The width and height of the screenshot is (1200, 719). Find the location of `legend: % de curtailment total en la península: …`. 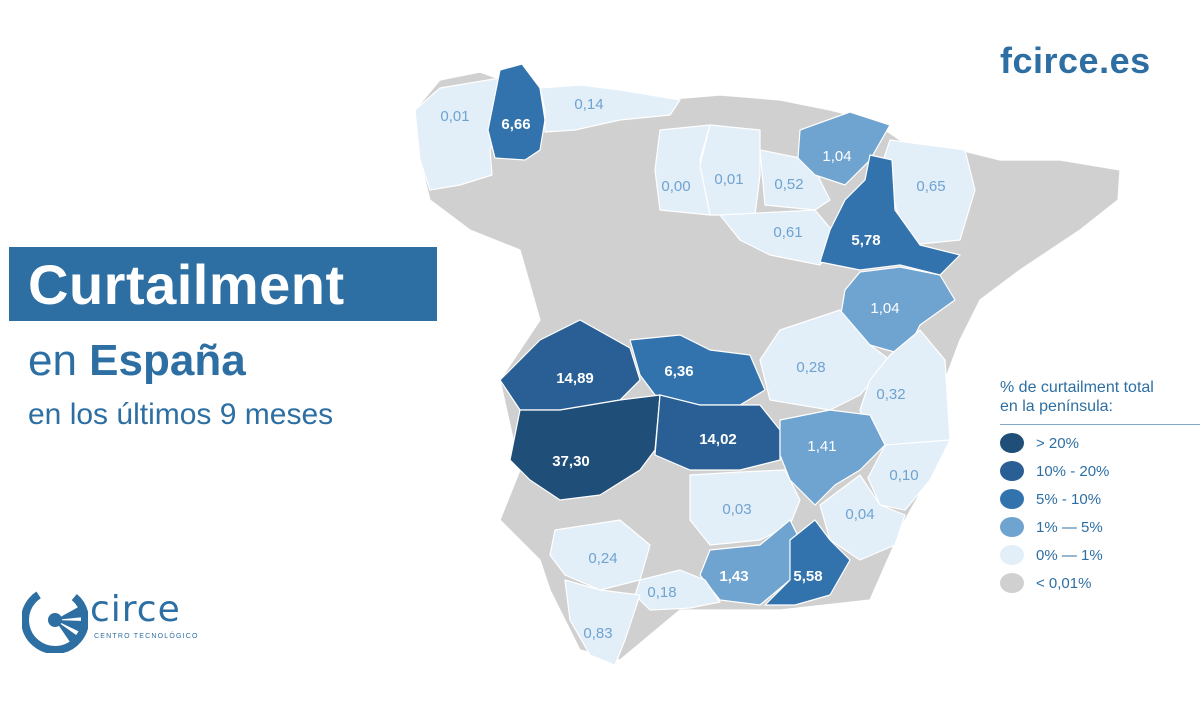

legend: % de curtailment total en la península: … is located at coordinates (1100, 485).